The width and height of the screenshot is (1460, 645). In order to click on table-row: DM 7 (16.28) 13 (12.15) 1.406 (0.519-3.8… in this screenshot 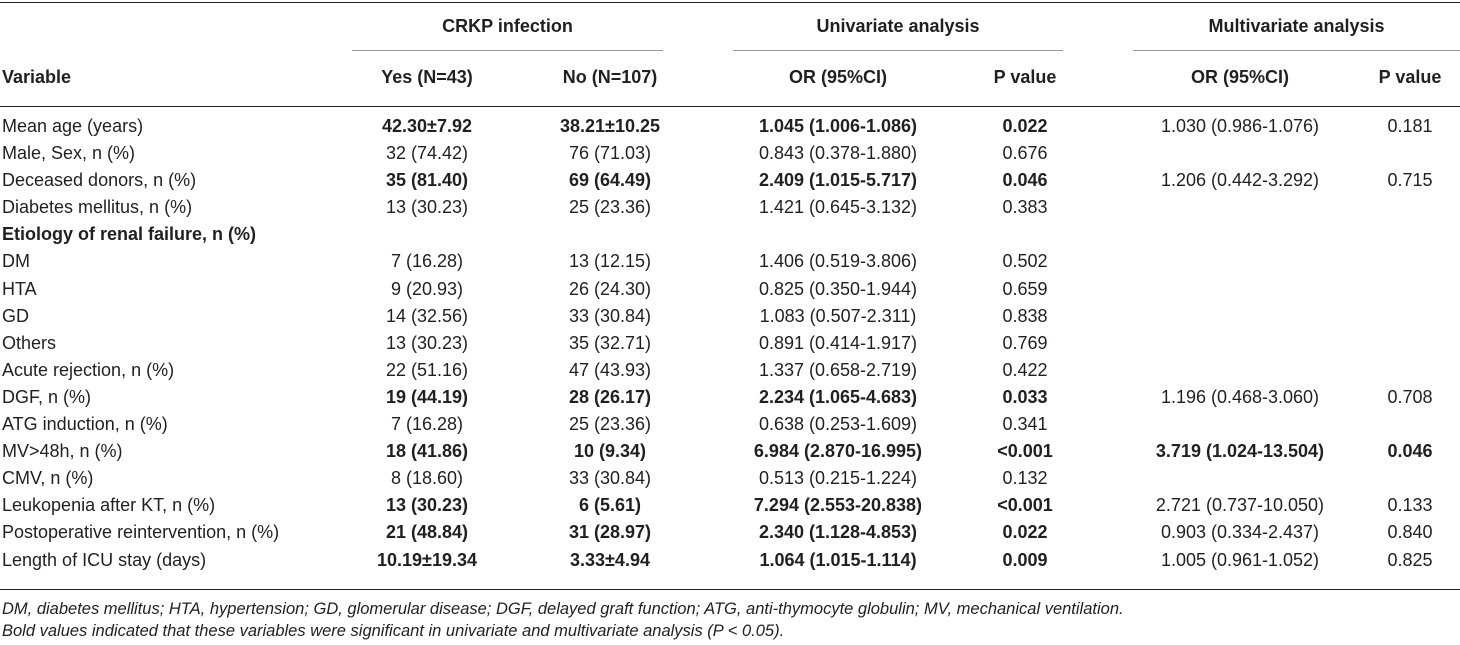, I will do `click(730, 261)`.